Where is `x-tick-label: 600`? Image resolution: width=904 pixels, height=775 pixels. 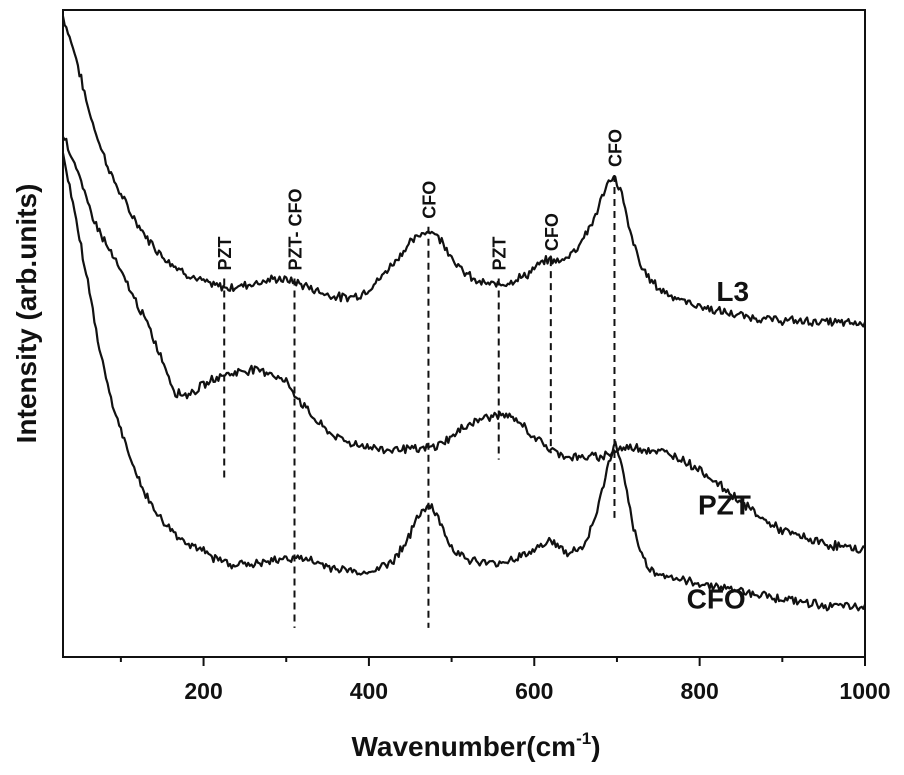
x-tick-label: 600 is located at coordinates (534, 691).